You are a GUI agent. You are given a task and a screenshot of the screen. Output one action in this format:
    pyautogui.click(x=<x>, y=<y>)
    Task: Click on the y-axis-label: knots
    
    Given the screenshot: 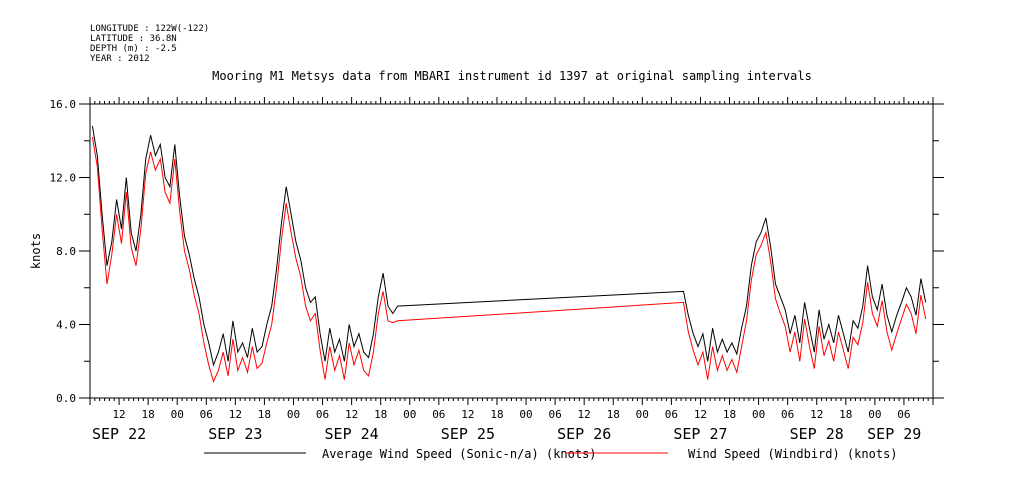 What is the action you would take?
    pyautogui.click(x=36, y=251)
    